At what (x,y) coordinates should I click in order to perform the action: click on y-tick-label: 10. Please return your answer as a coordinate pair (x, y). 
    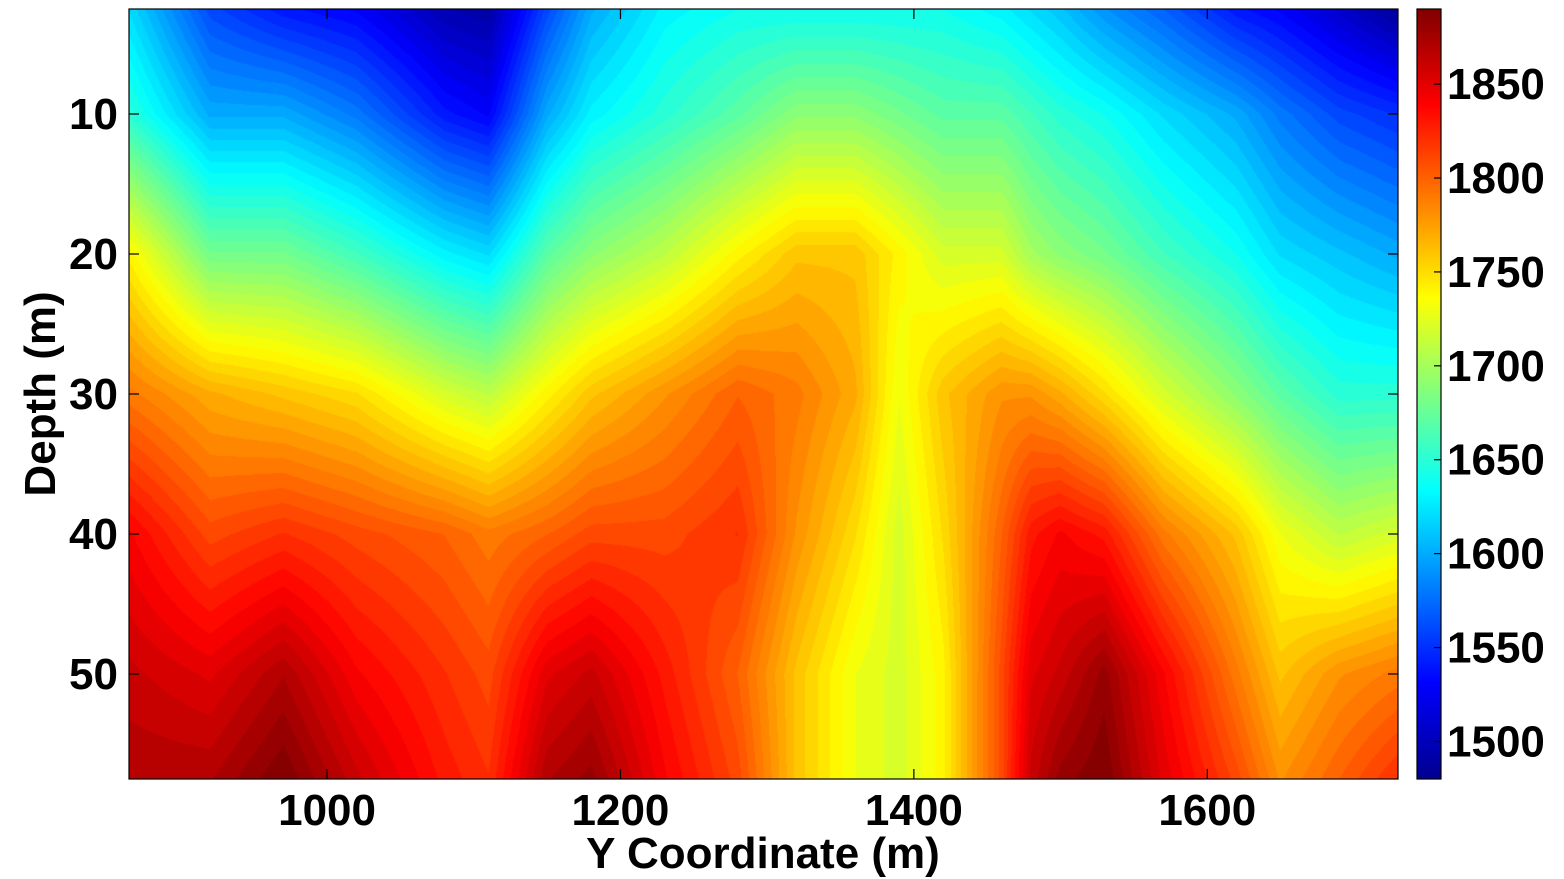
    Looking at the image, I should click on (93, 114).